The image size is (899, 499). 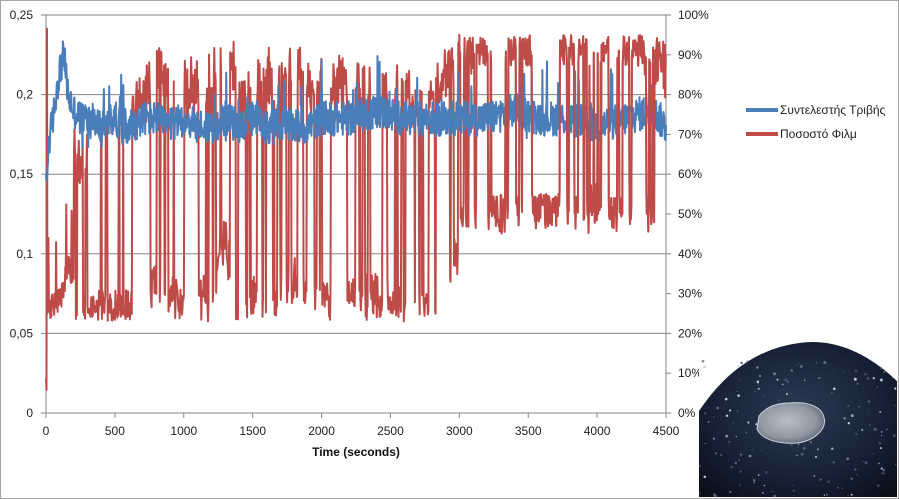 I want to click on x-tick-label: 2500, so click(x=390, y=431).